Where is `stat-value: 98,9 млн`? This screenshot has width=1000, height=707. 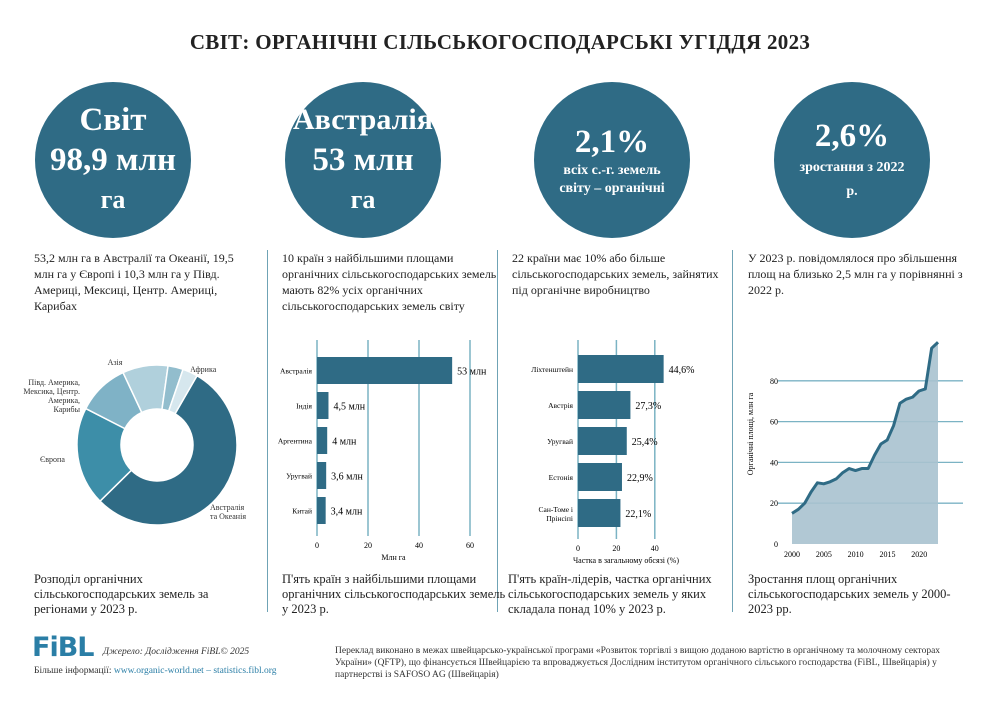
stat-value: 98,9 млн is located at coordinates (112, 160).